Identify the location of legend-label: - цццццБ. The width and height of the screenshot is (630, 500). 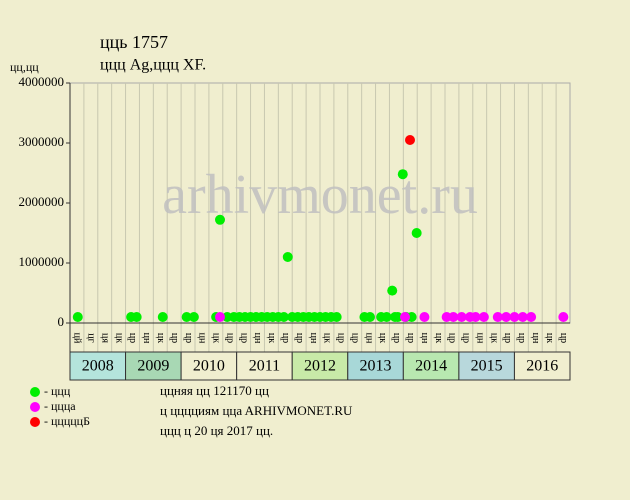
(67, 421).